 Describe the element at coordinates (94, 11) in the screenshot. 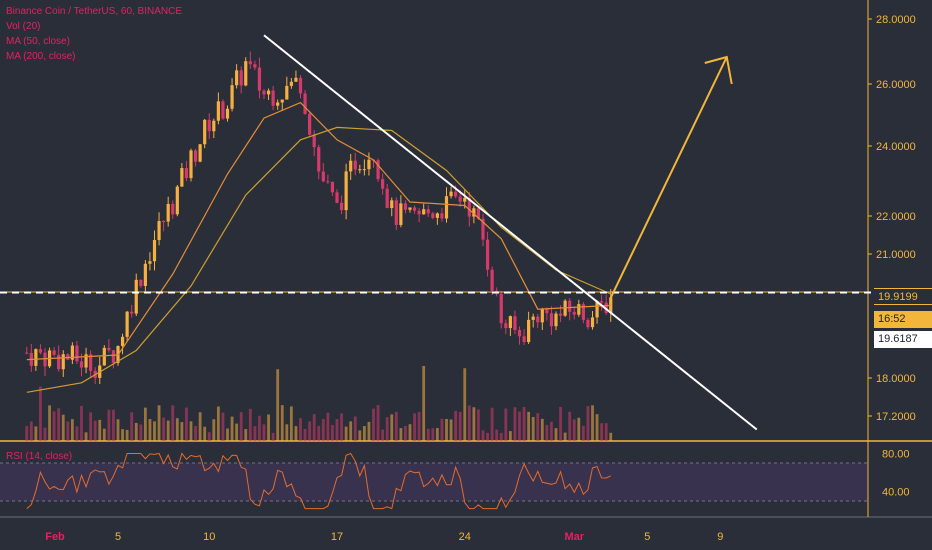

I see `symbol-title: Binance Coin / TetherUS, 60, BINANCE` at that location.